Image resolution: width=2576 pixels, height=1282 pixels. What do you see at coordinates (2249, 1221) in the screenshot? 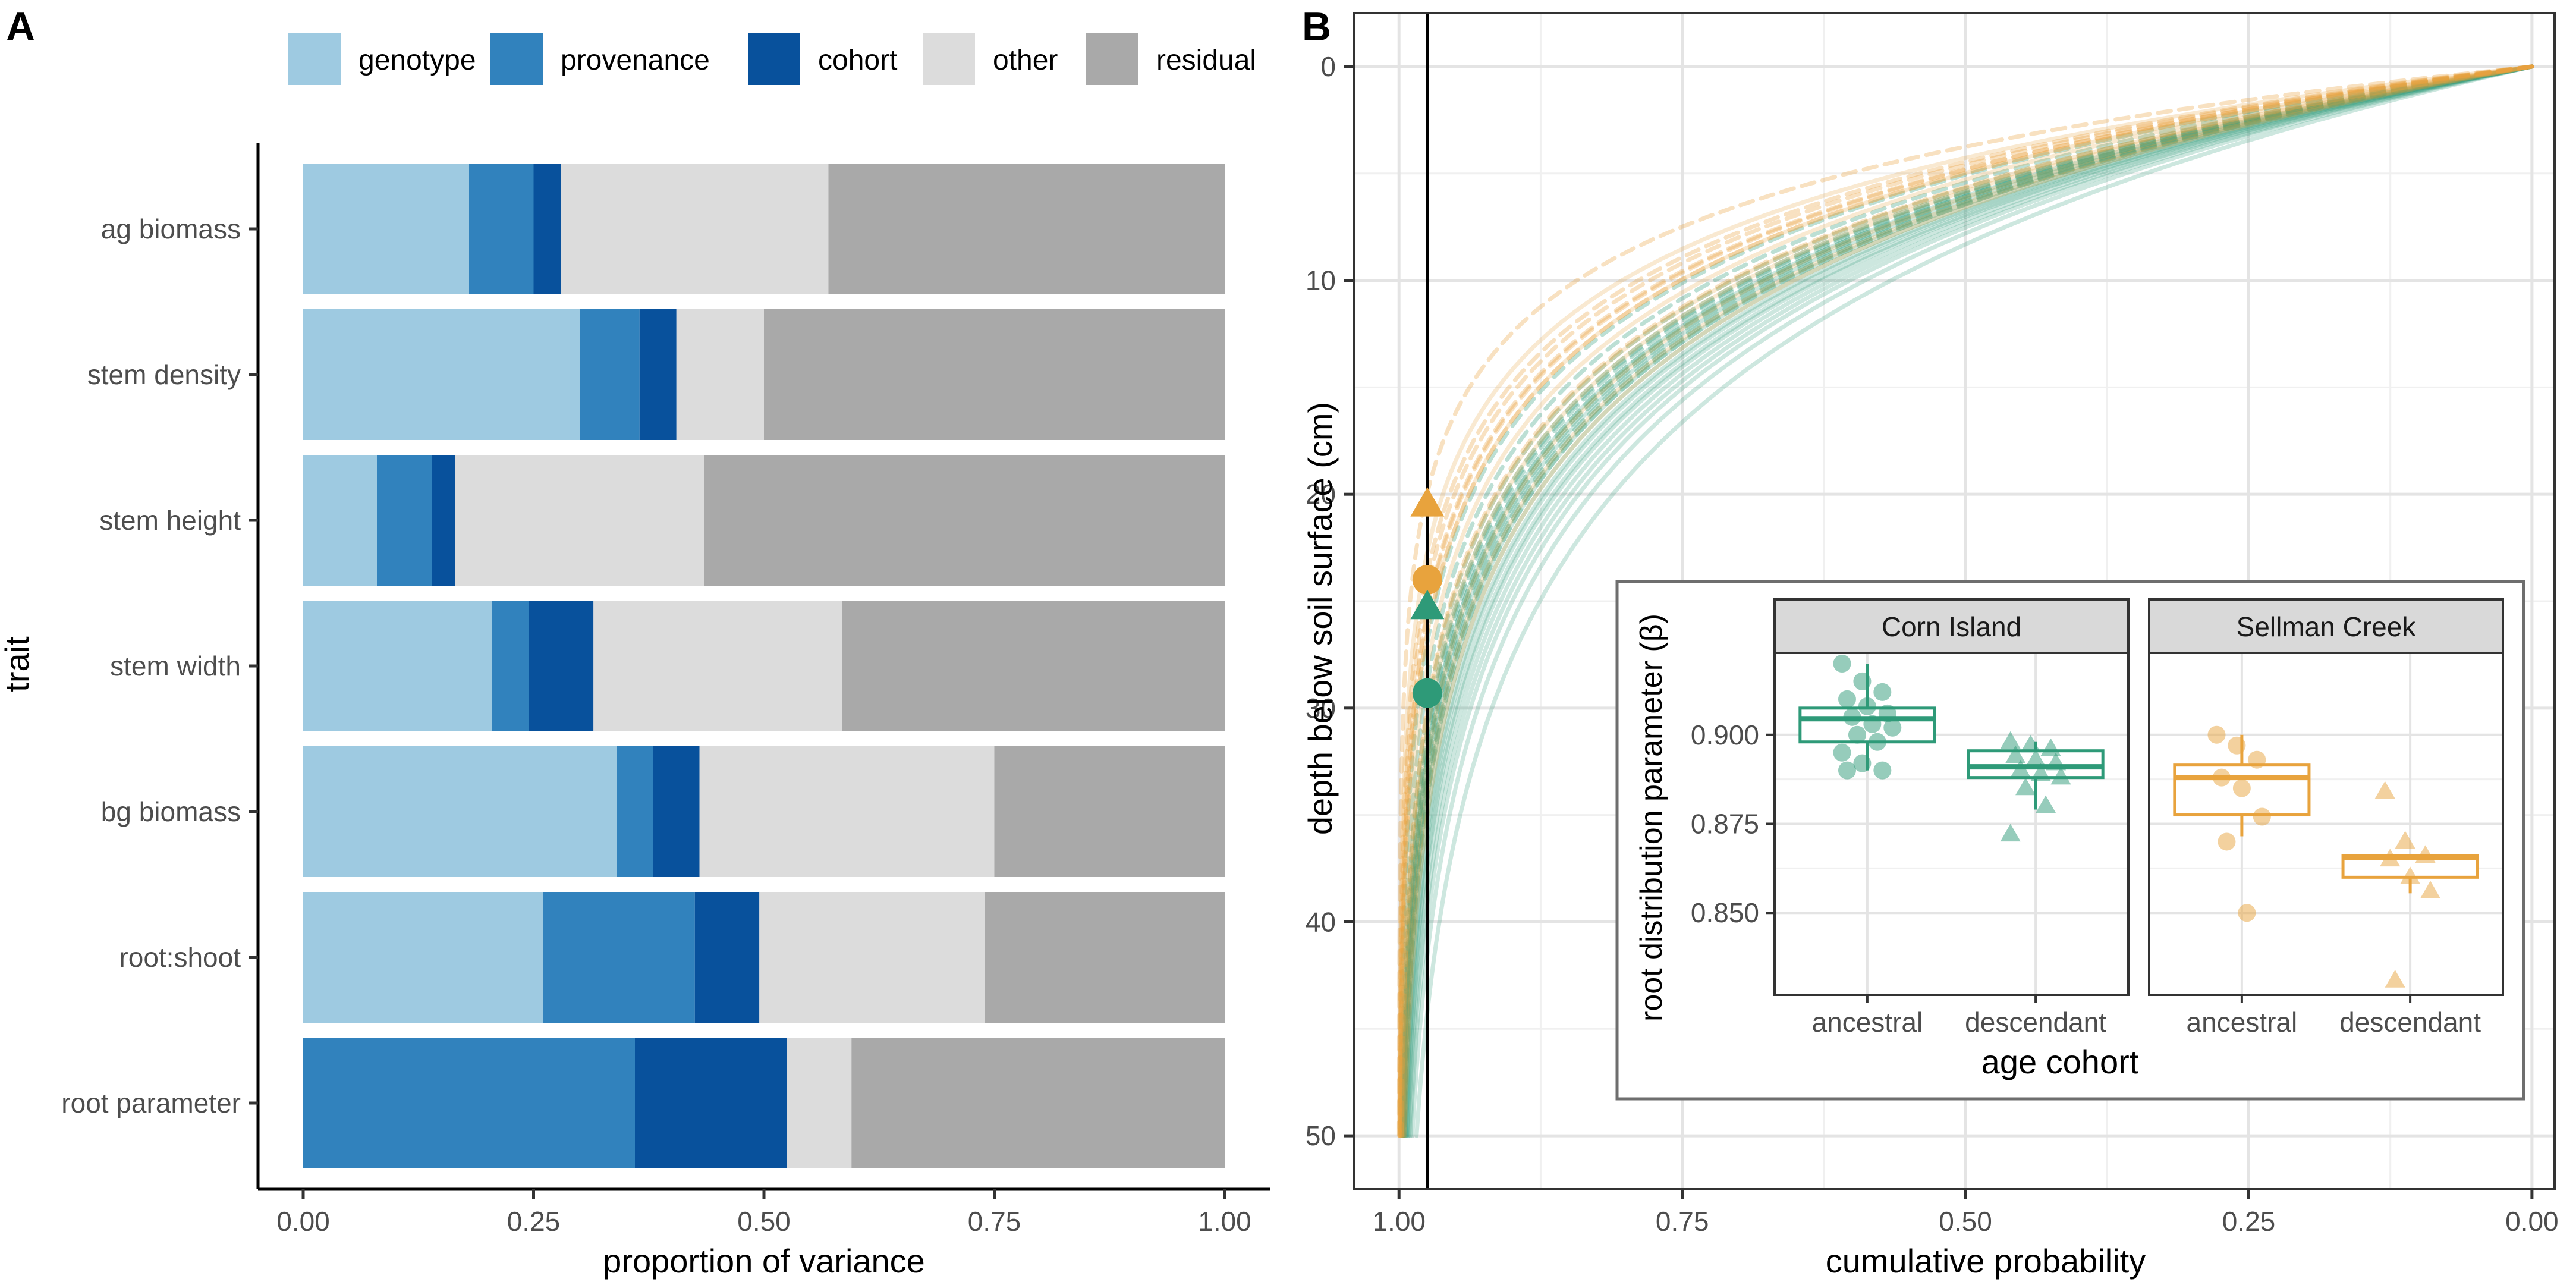
I see `panel-b-x-tick-label: 0.25` at bounding box center [2249, 1221].